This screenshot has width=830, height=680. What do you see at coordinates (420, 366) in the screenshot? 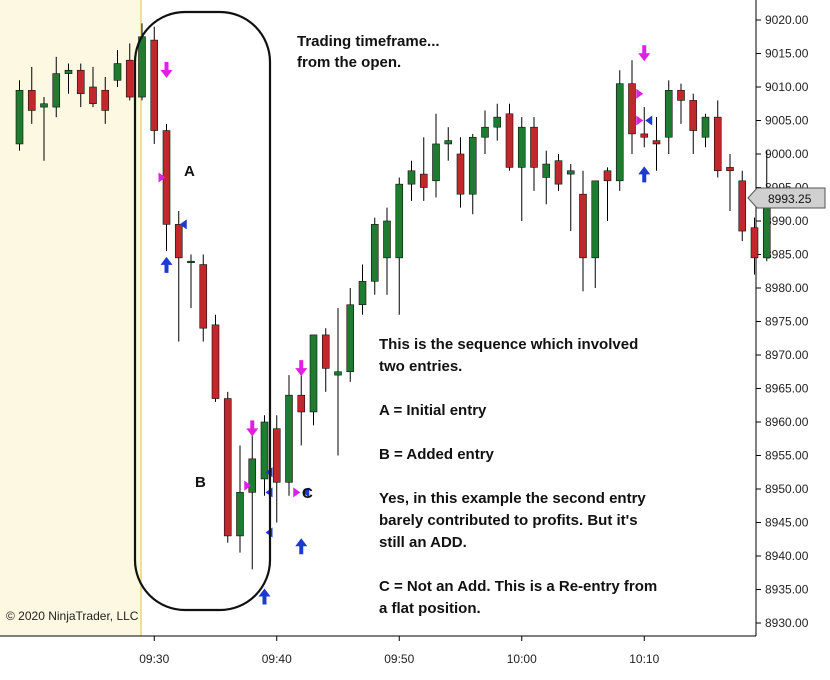
I see `explanation-line2: two entries.` at bounding box center [420, 366].